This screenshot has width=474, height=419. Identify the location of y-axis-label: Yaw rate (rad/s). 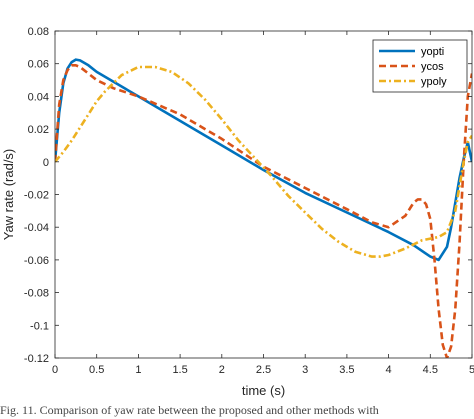
(8, 195).